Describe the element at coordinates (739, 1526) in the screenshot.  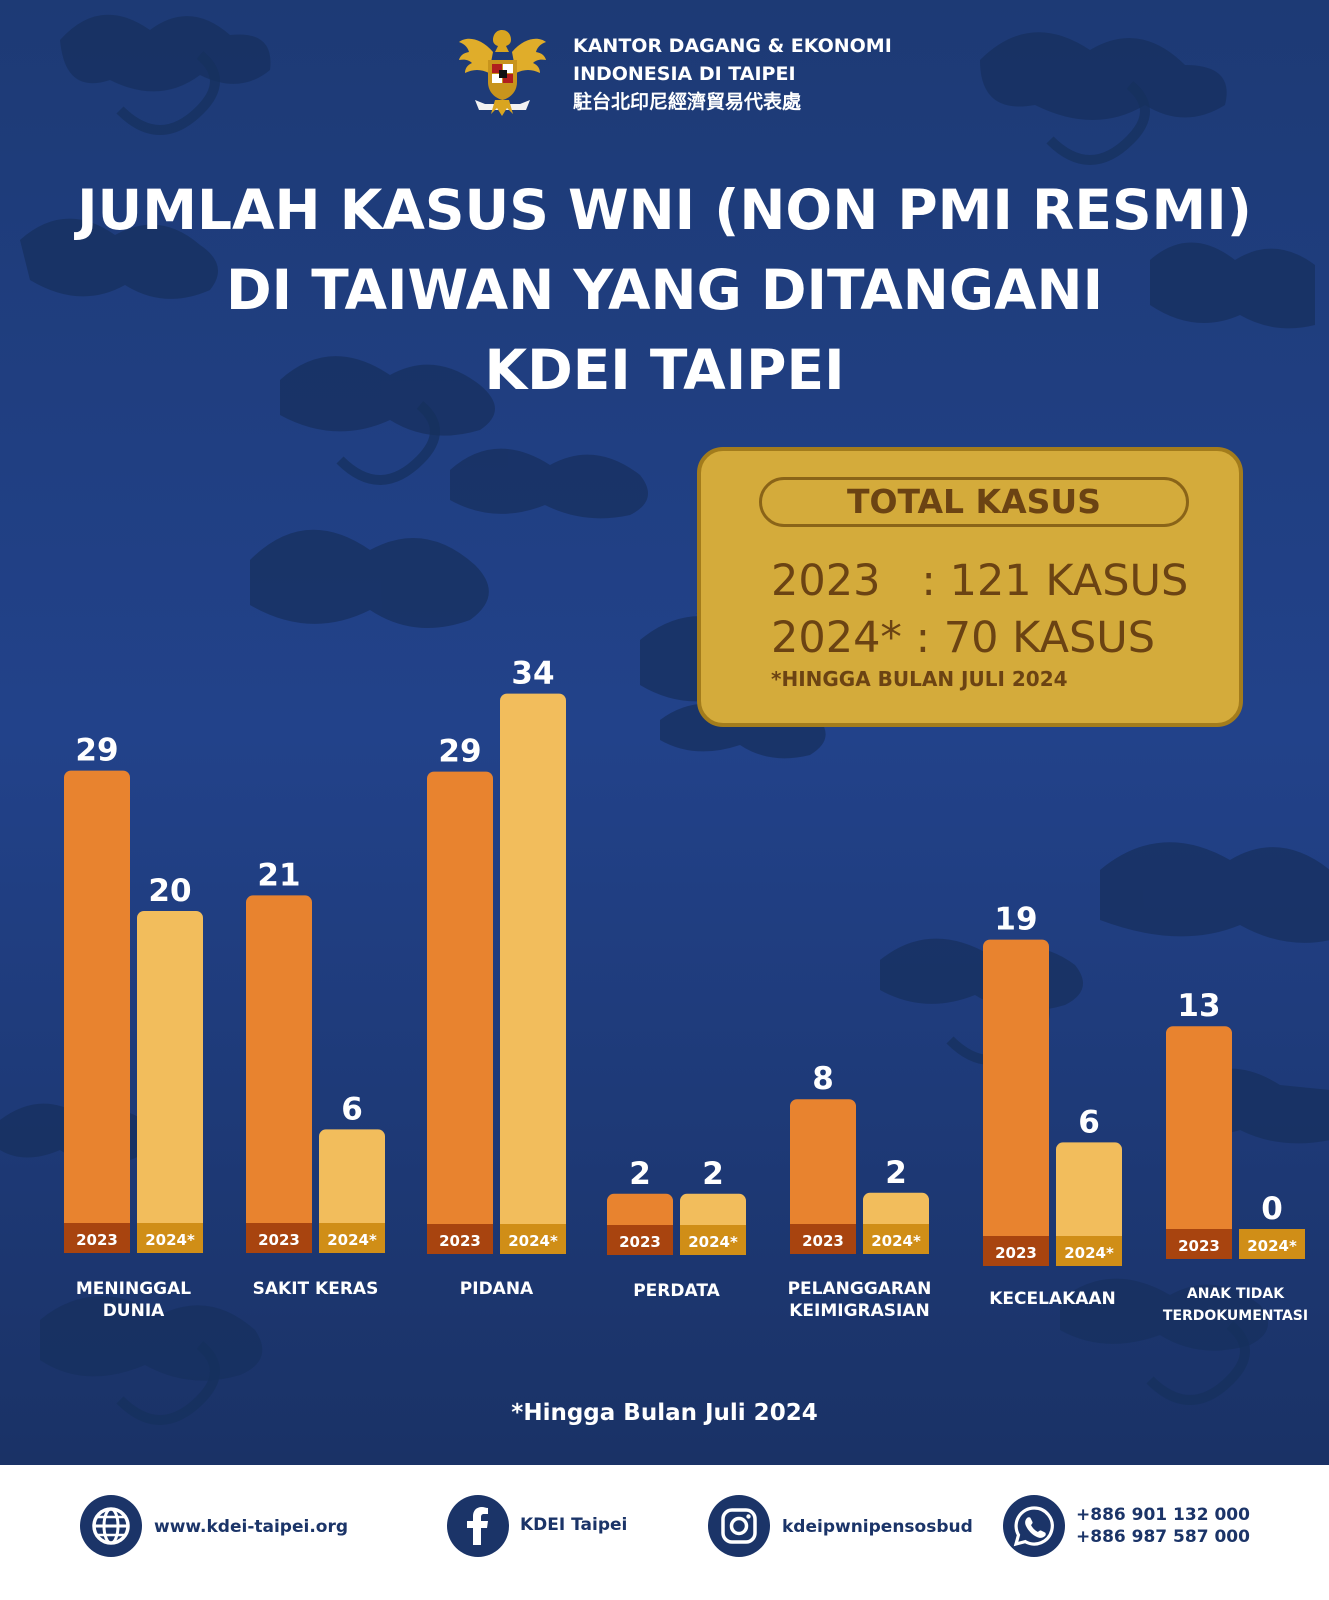
I see `instagram-icon` at that location.